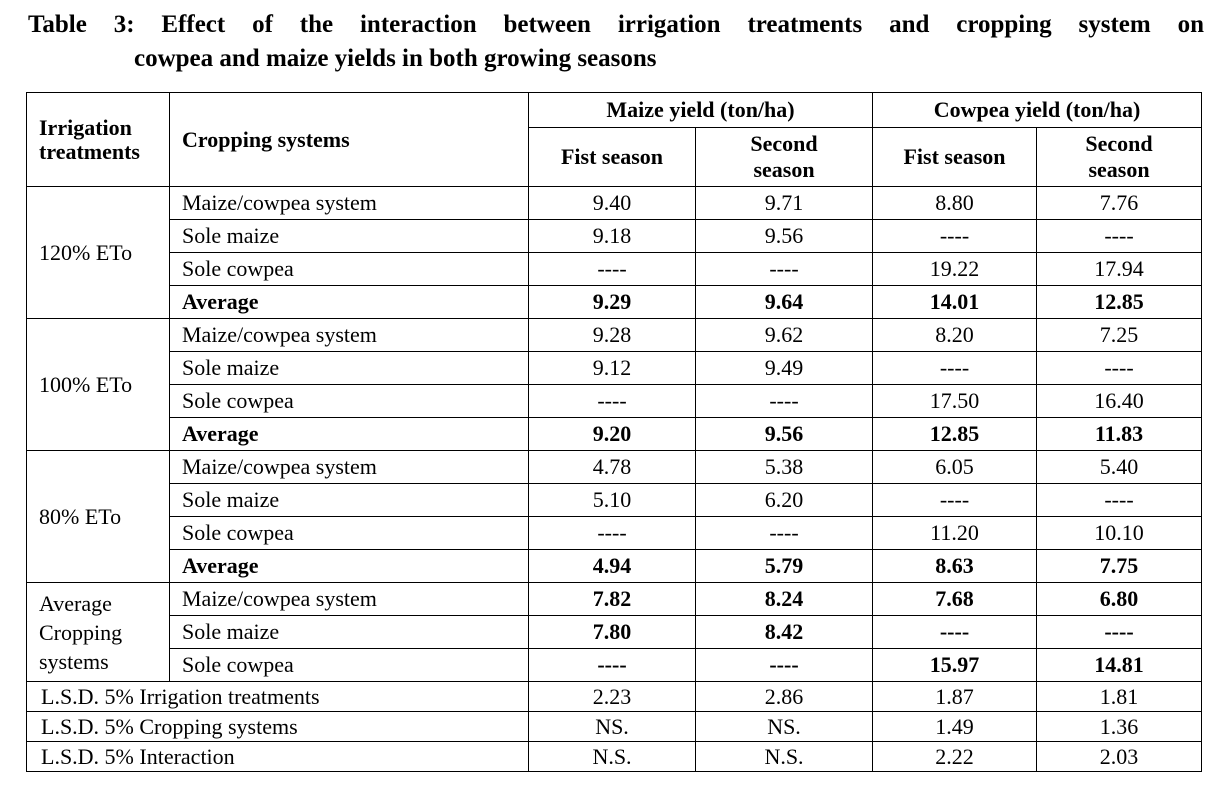 The height and width of the screenshot is (790, 1212). I want to click on value-cell: 10.10, so click(1119, 533).